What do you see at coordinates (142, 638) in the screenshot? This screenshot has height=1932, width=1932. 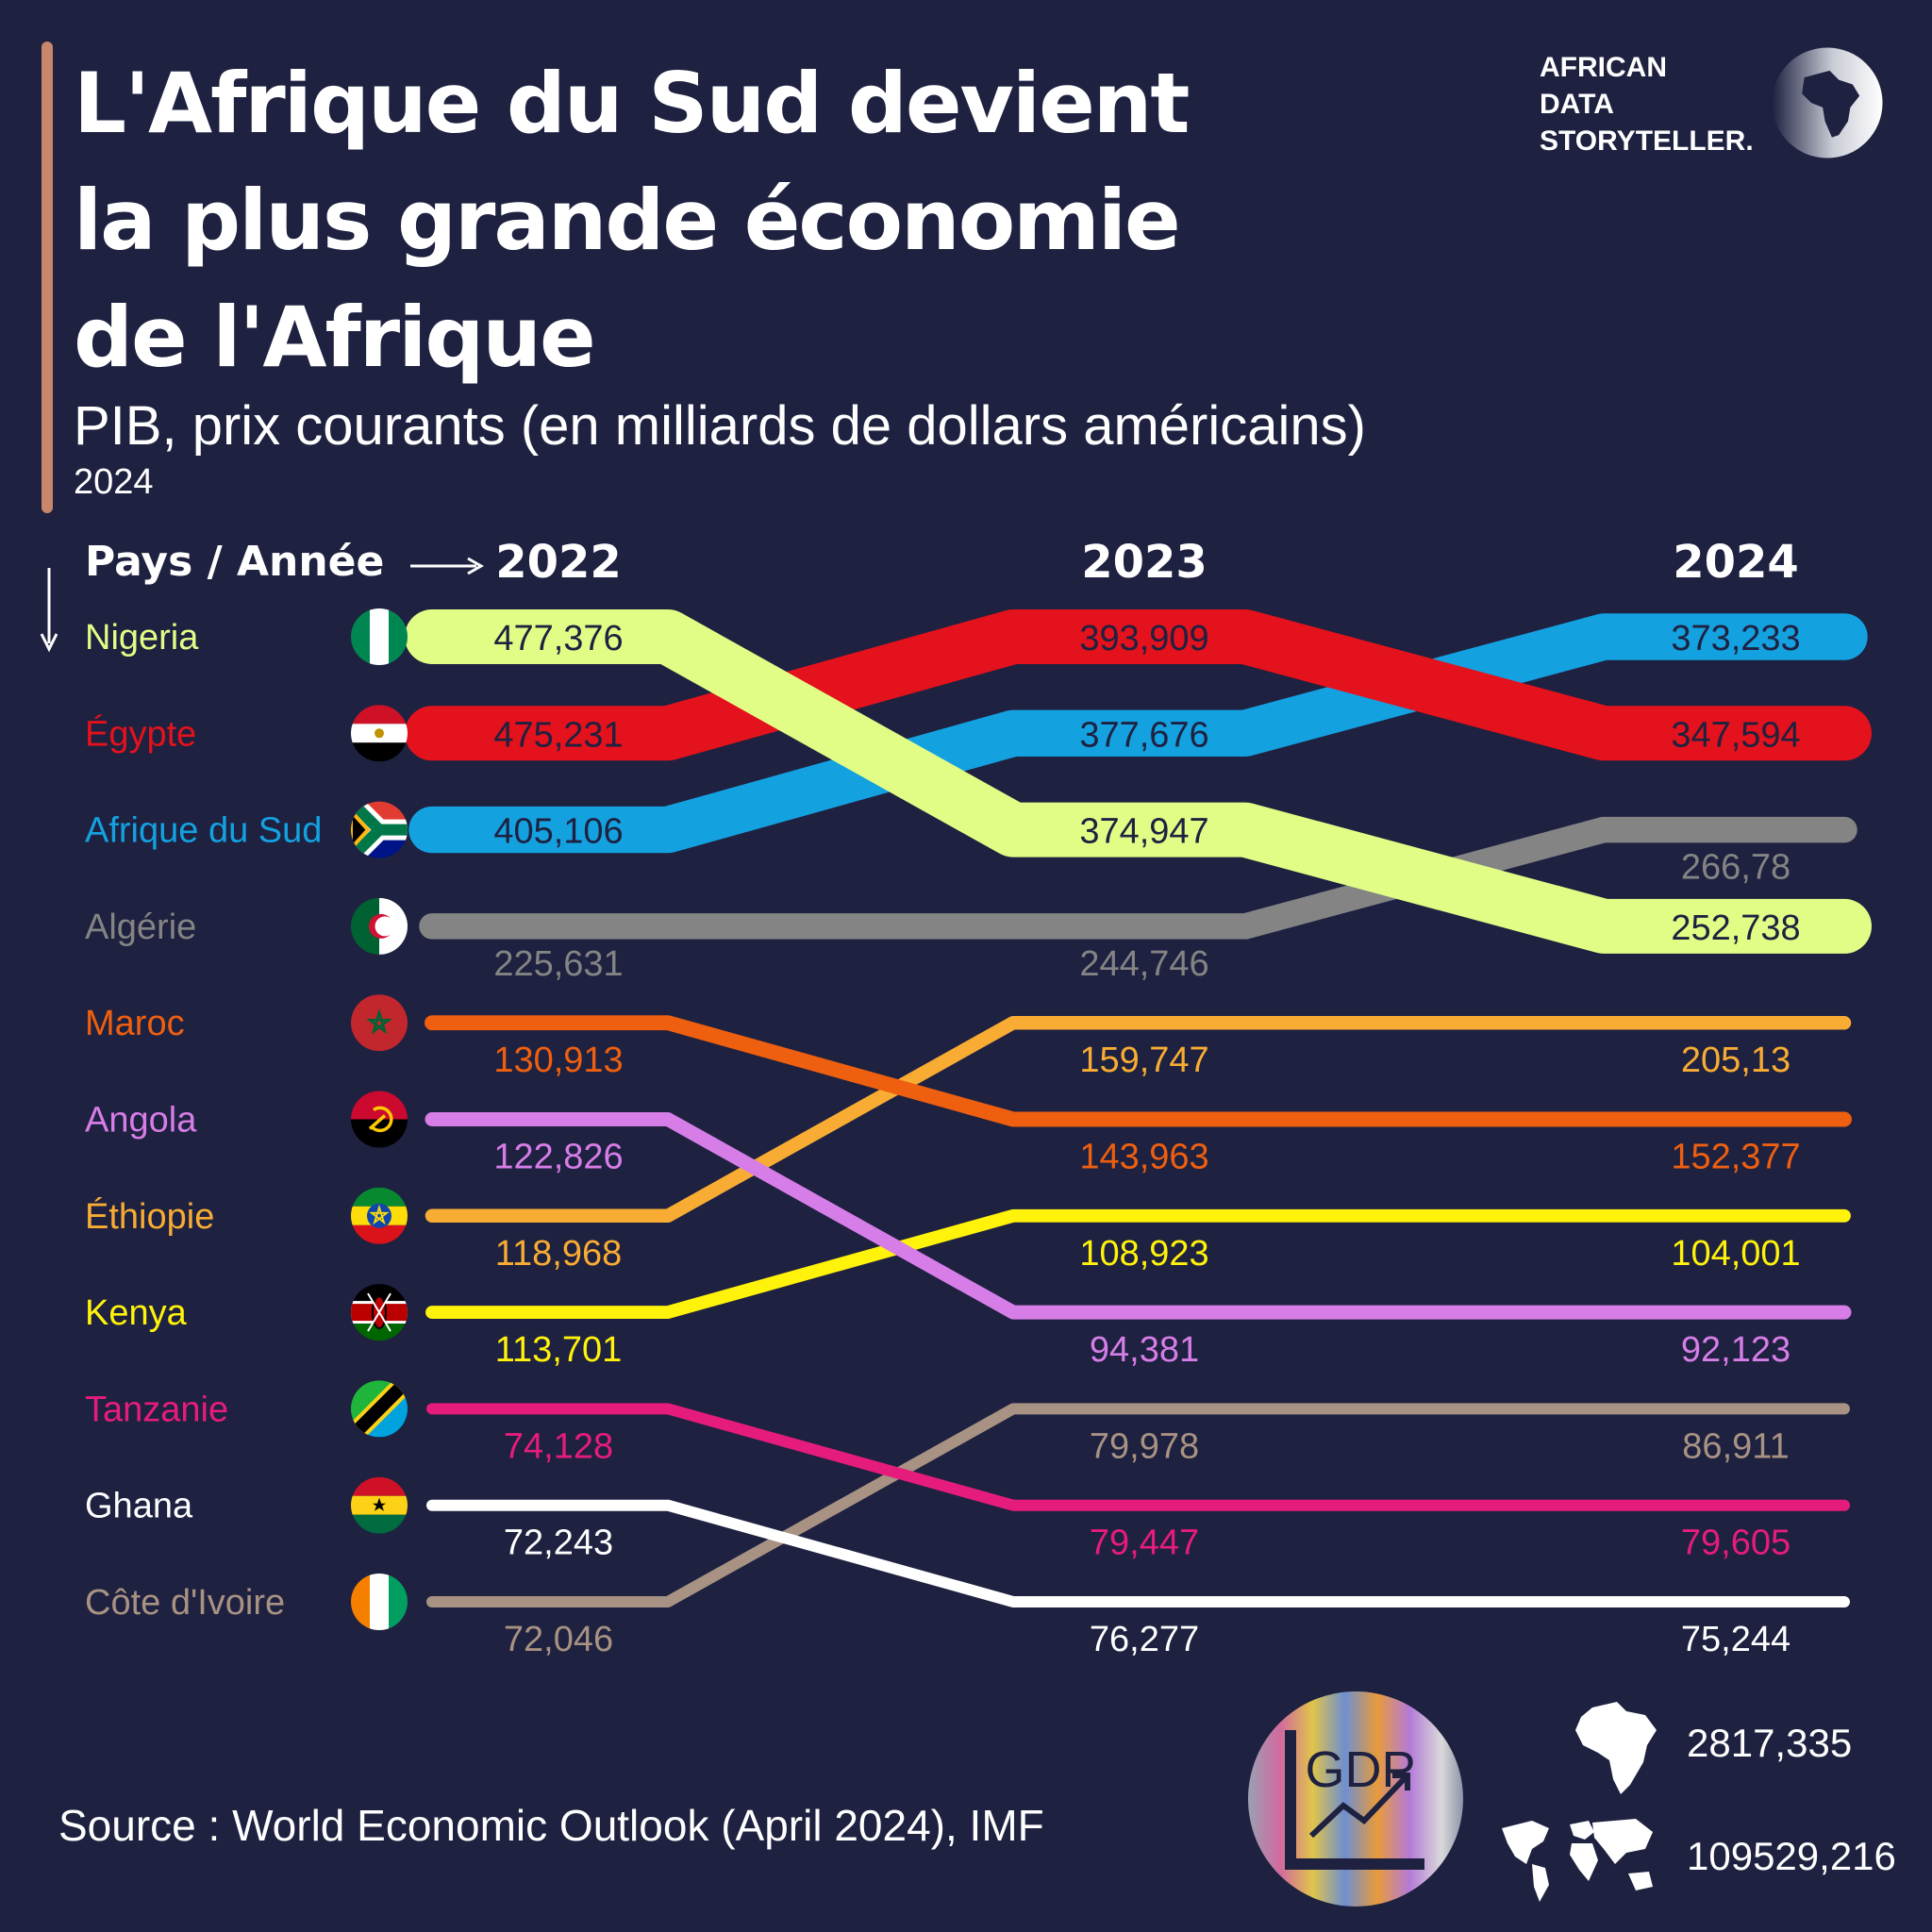 I see `country-name: Nigeria` at bounding box center [142, 638].